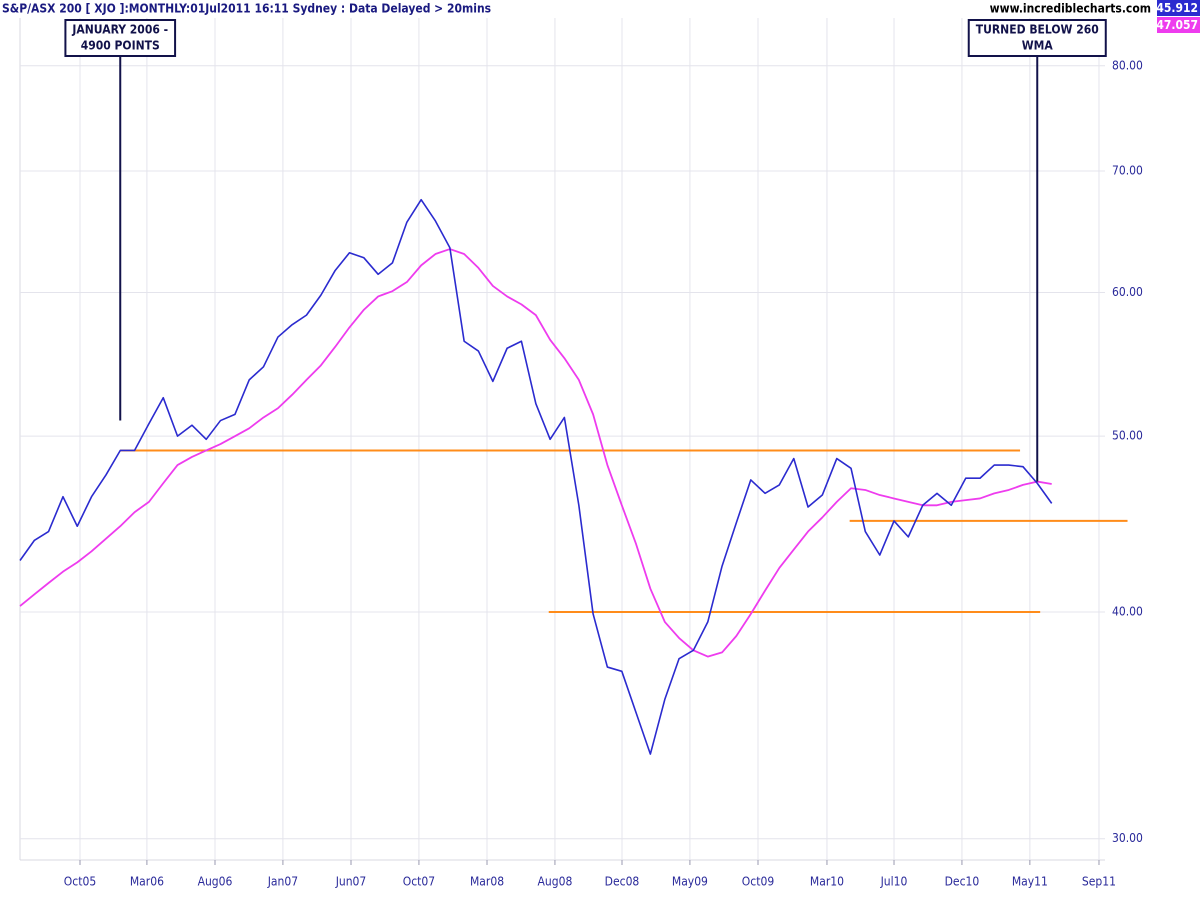 The height and width of the screenshot is (900, 1200). Describe the element at coordinates (827, 882) in the screenshot. I see `x-tick-label: Mar10` at that location.